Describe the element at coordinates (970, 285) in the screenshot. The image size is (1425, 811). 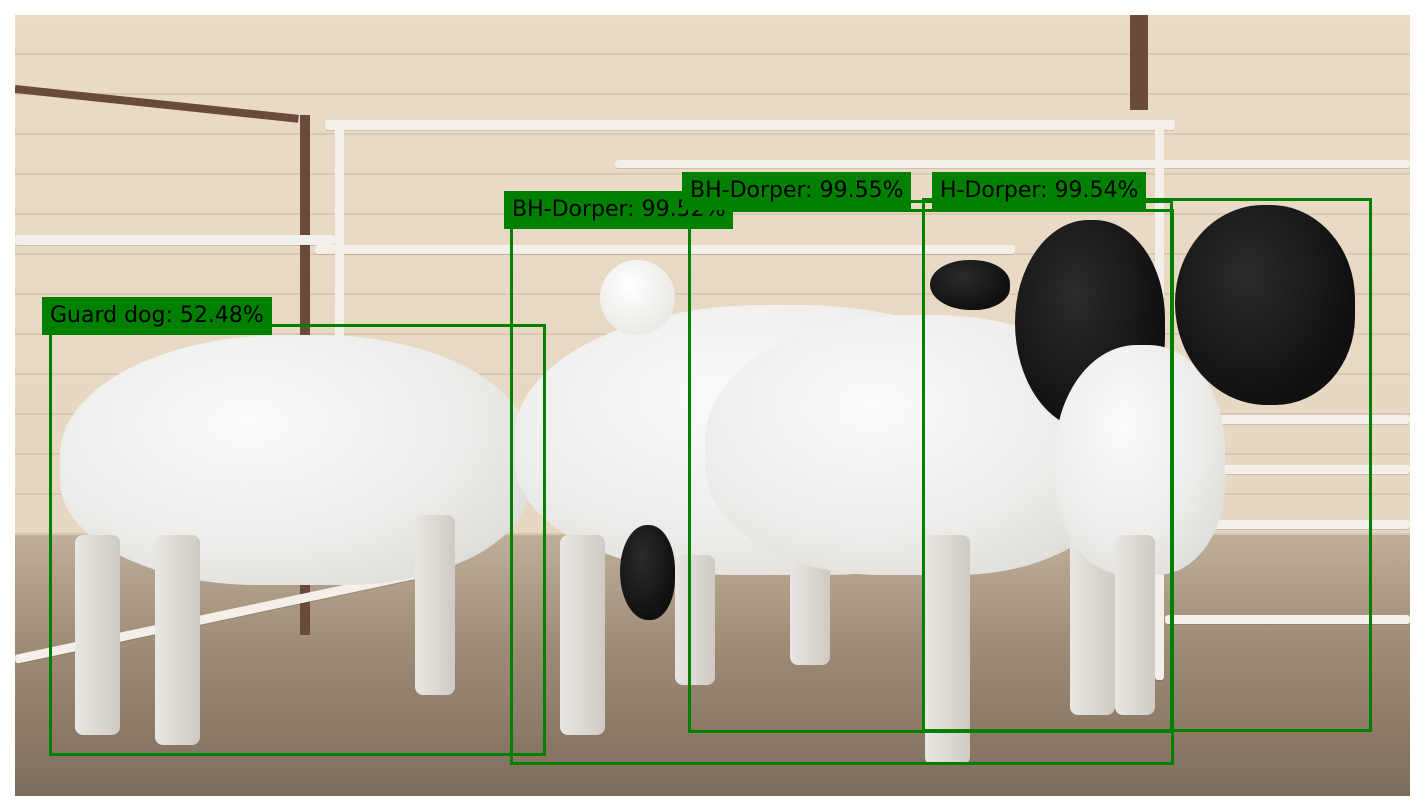
I see `sheep-ear` at that location.